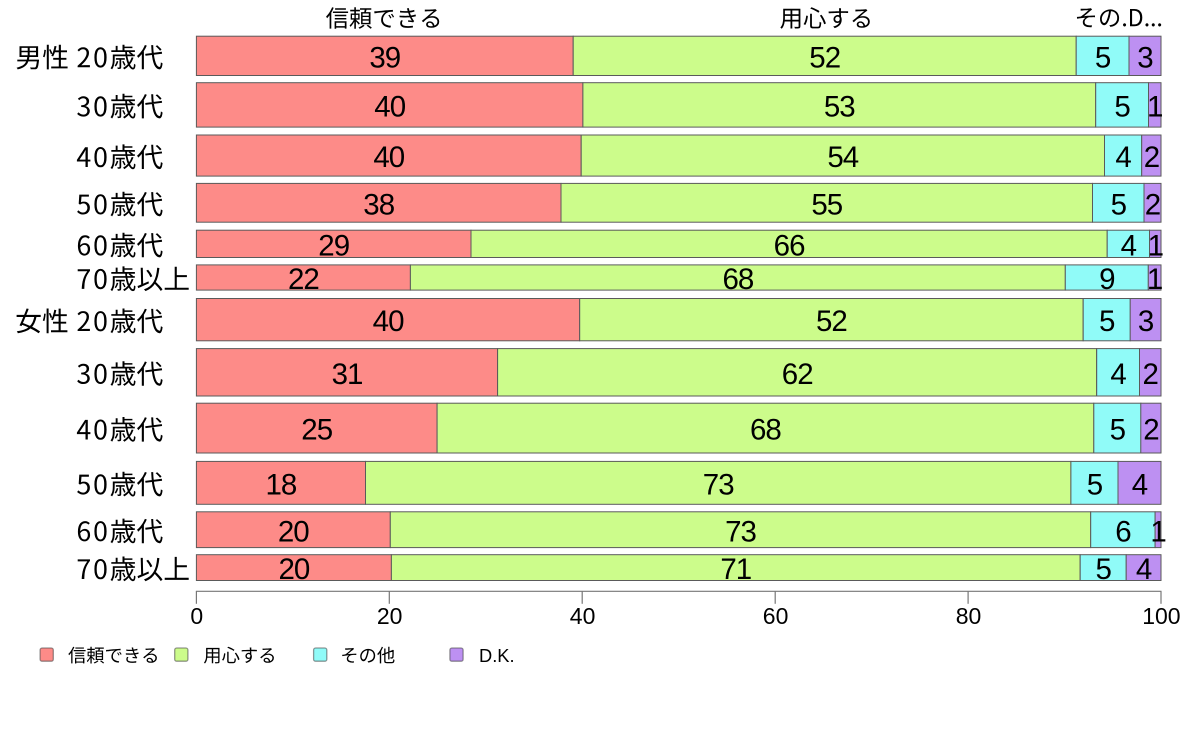 This screenshot has height=736, width=1188. I want to click on svg-text: 31, so click(347, 374).